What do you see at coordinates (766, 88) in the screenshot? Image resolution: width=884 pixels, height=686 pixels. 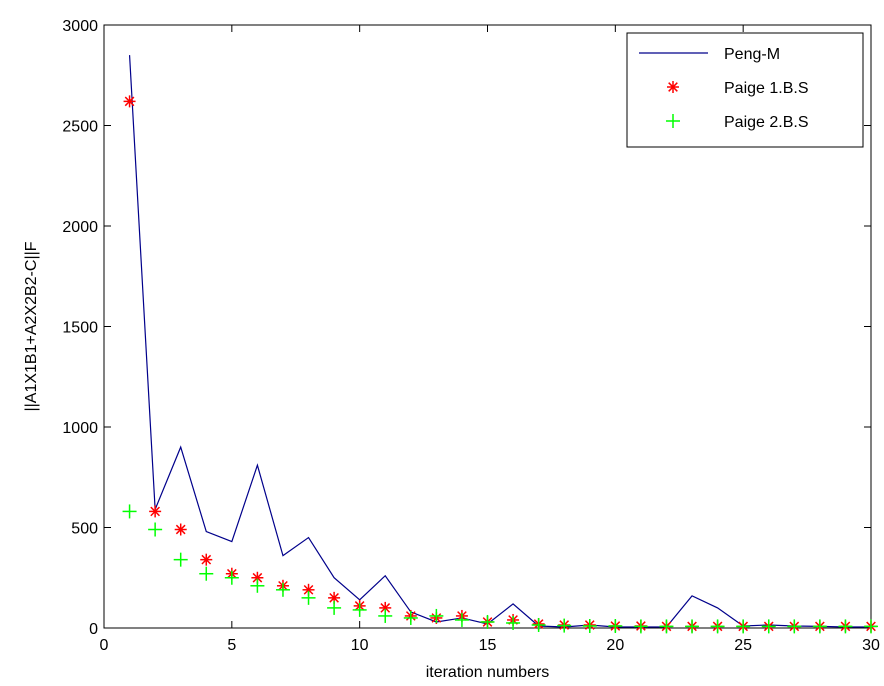 I see `legend-label: Paige 1.B.S` at bounding box center [766, 88].